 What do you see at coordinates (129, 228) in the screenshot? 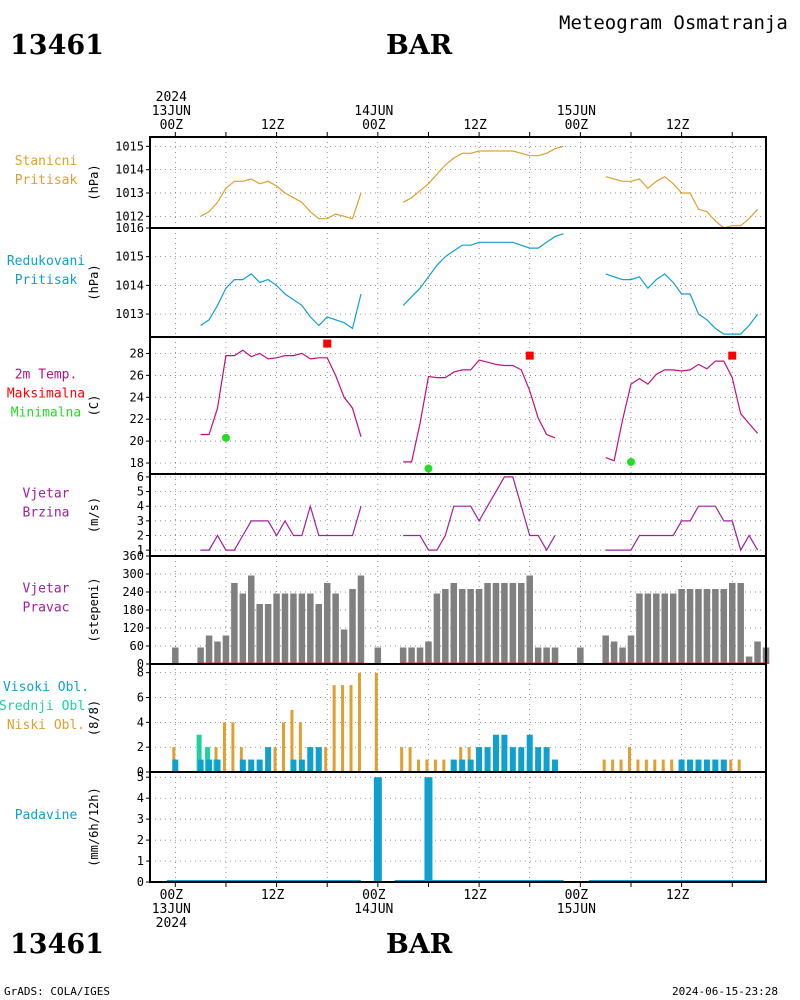
I see `y-tick-label: 1016` at bounding box center [129, 228].